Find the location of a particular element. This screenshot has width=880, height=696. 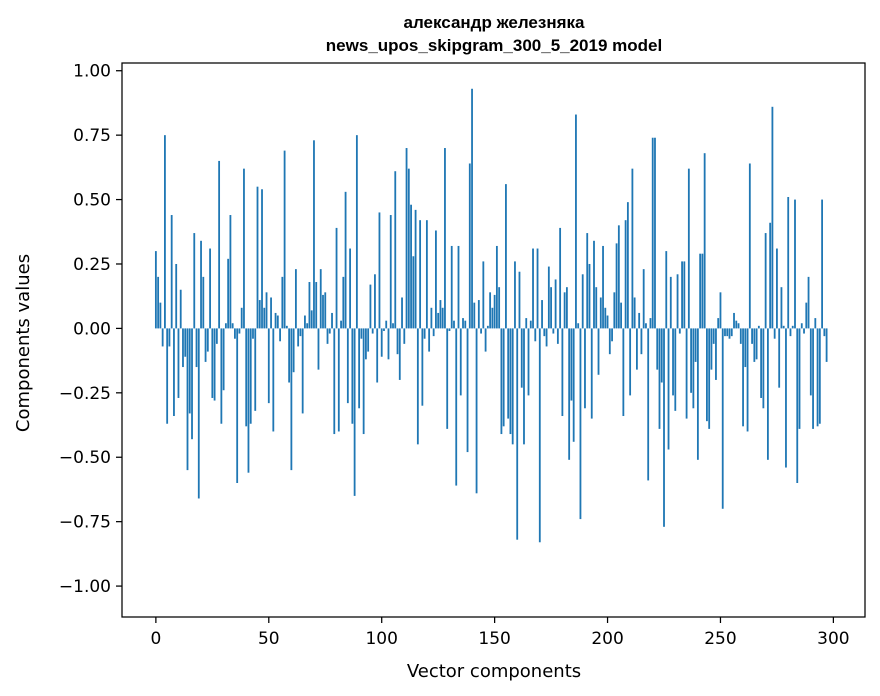

y-tick-label: 0.50 is located at coordinates (92, 201).